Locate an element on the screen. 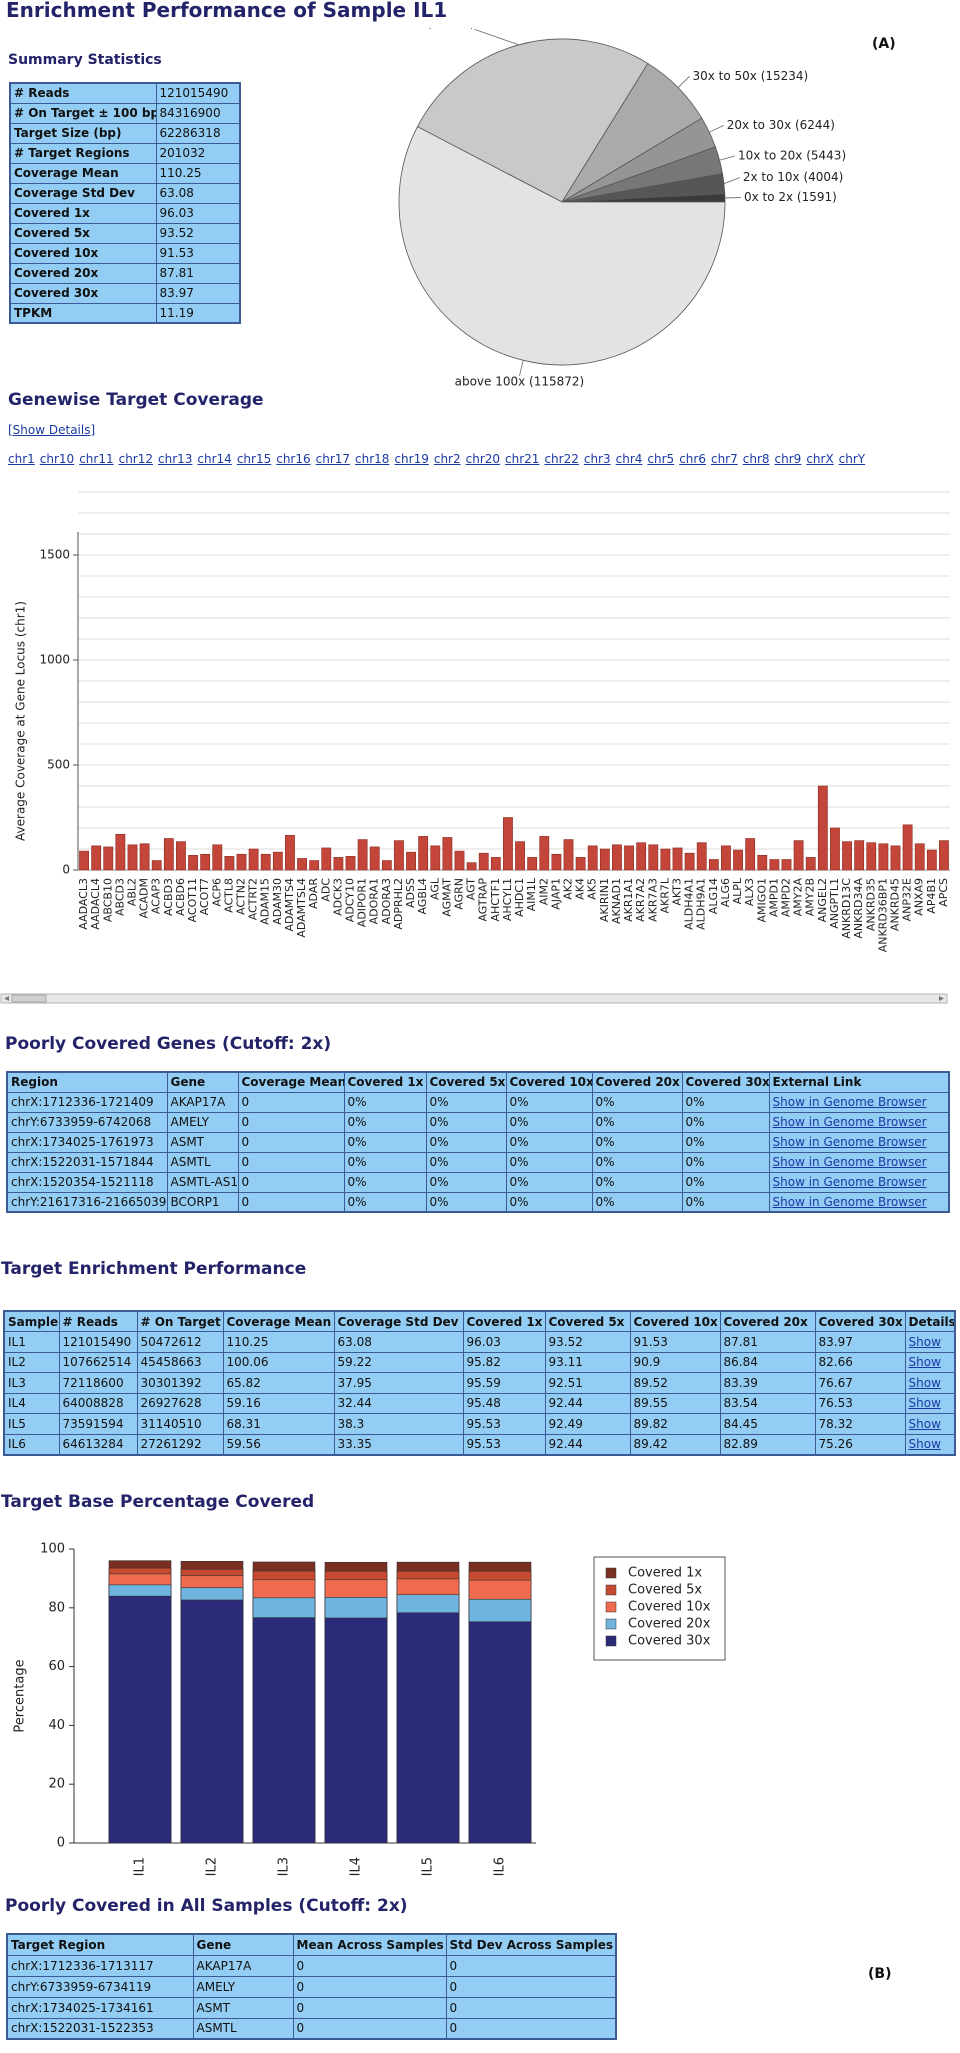 The width and height of the screenshot is (960, 2053). chromosome-link: chr3 is located at coordinates (597, 459).